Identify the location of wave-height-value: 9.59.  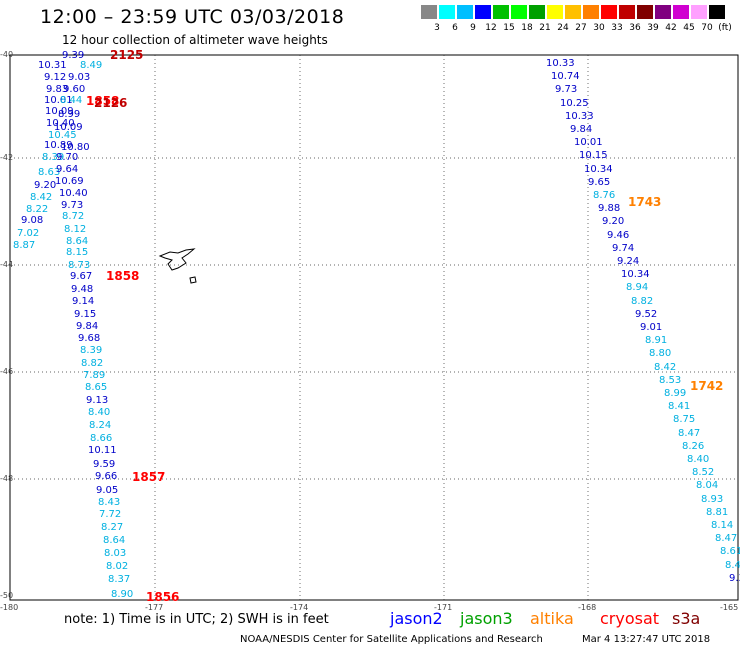
(104, 464).